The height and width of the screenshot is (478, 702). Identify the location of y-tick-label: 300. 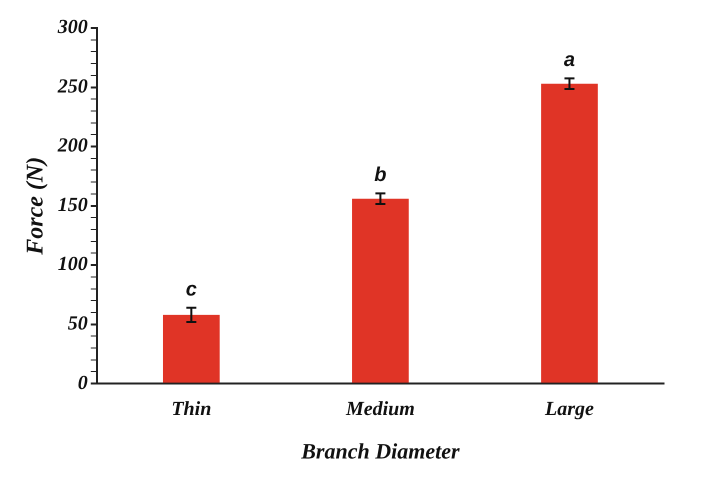
(72, 27).